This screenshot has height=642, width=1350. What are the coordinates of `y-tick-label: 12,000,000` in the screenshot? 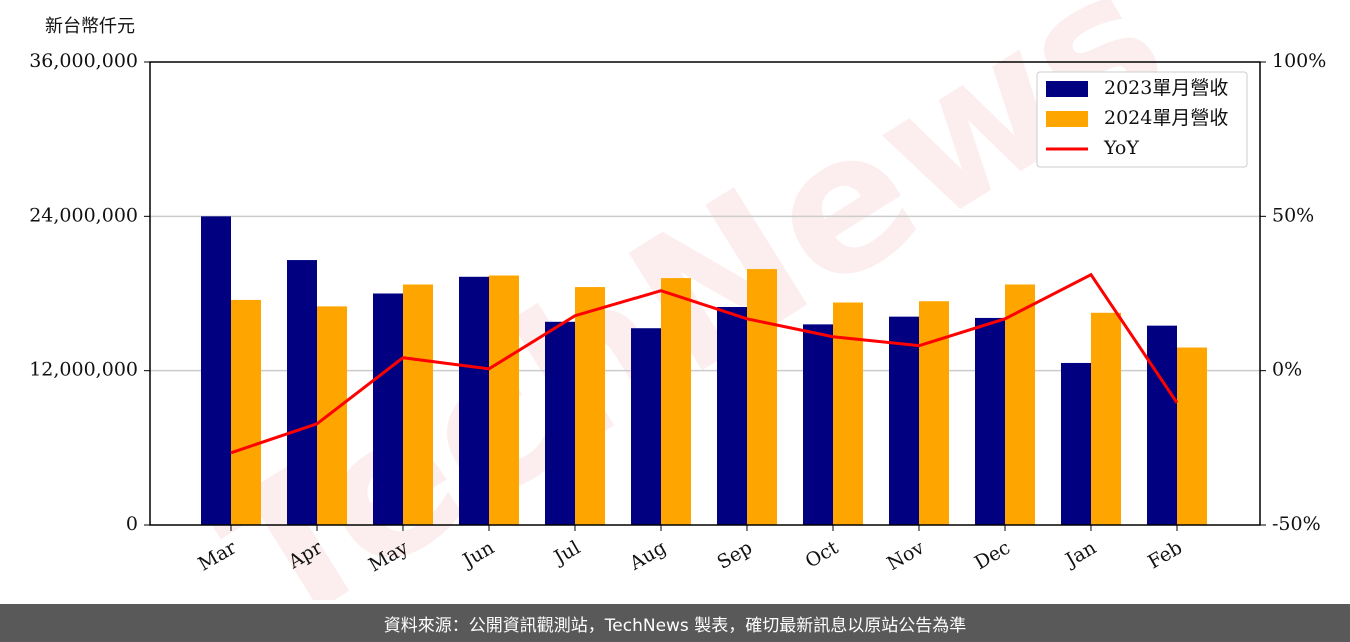 It's located at (83, 370).